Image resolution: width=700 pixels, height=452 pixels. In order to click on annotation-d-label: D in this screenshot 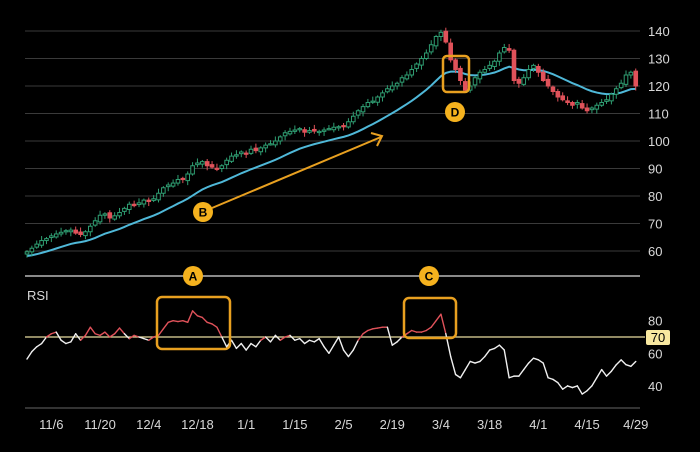, I will do `click(455, 113)`.